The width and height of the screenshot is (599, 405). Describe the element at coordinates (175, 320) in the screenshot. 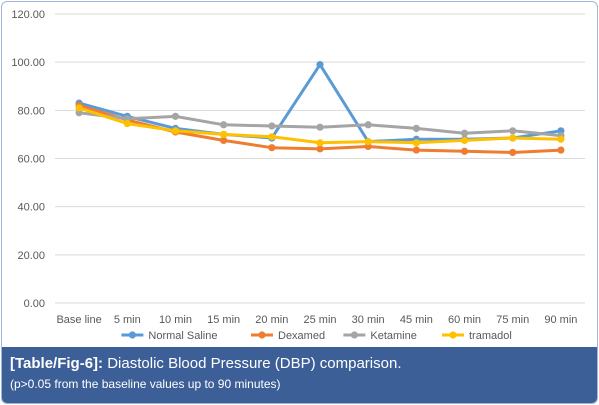

I see `x-tick-label: 10 min` at that location.